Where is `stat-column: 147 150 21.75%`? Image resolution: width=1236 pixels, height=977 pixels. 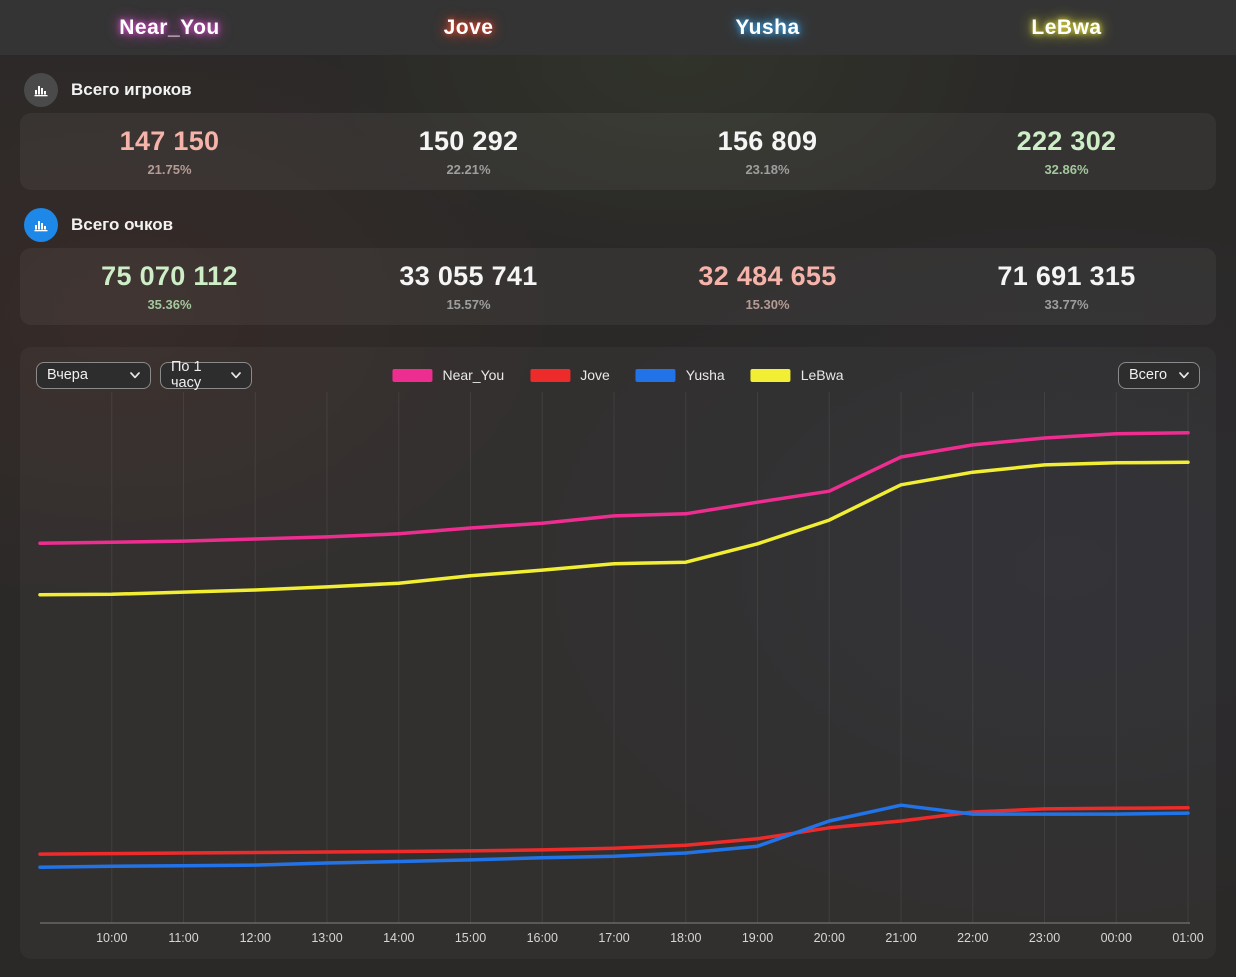
stat-column: 147 150 21.75% is located at coordinates (169, 151).